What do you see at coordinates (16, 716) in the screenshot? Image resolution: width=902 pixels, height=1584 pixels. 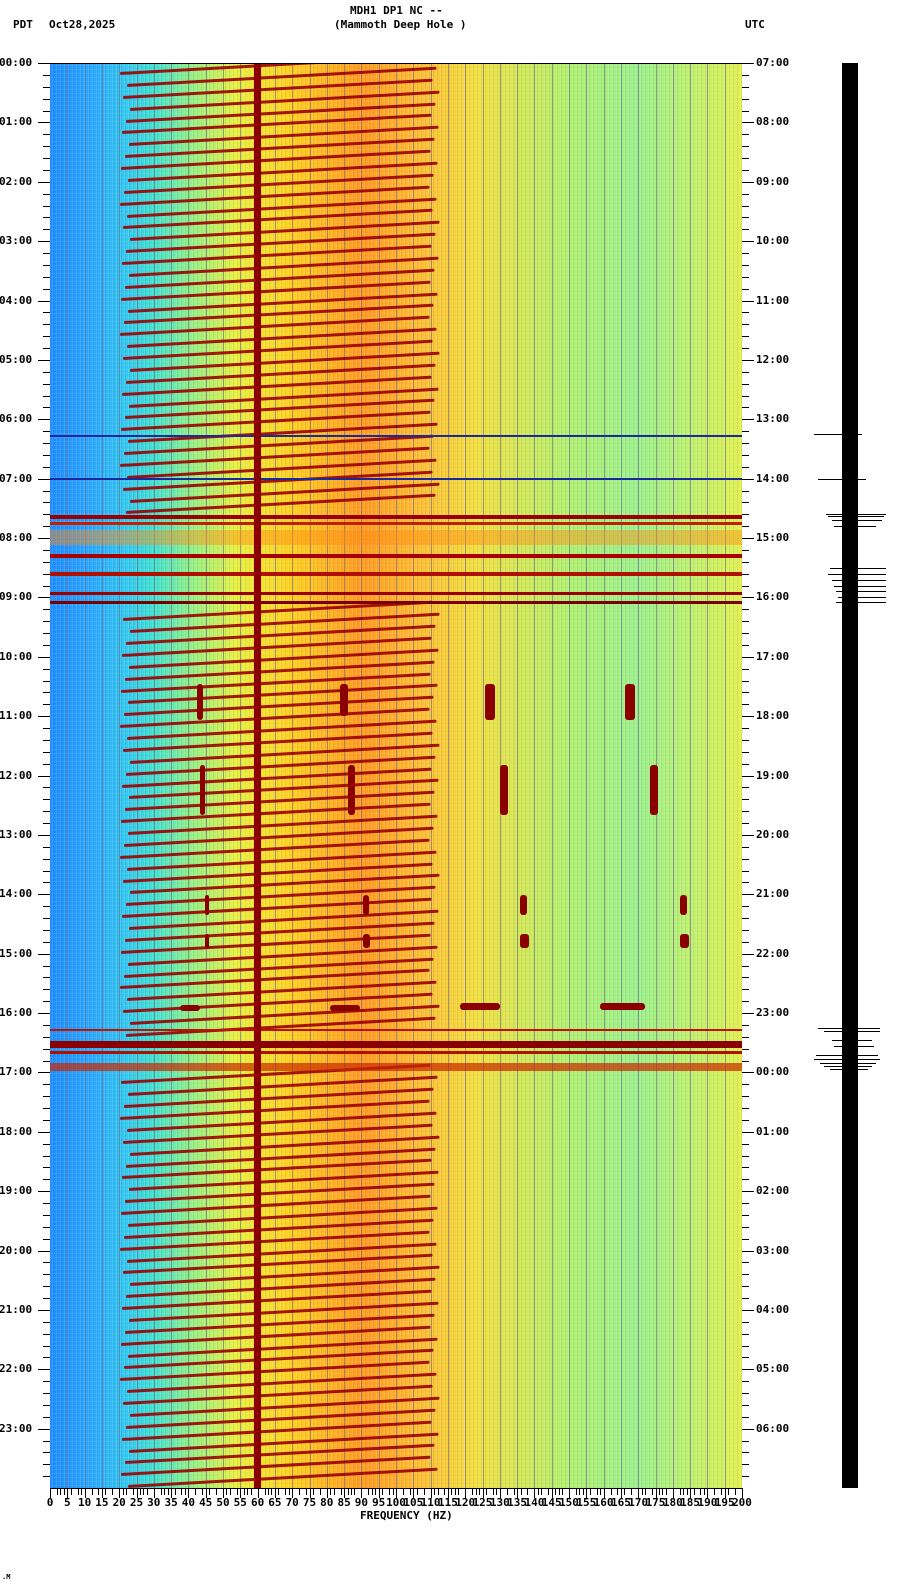 I see `time-label-pdt: 11:00` at bounding box center [16, 716].